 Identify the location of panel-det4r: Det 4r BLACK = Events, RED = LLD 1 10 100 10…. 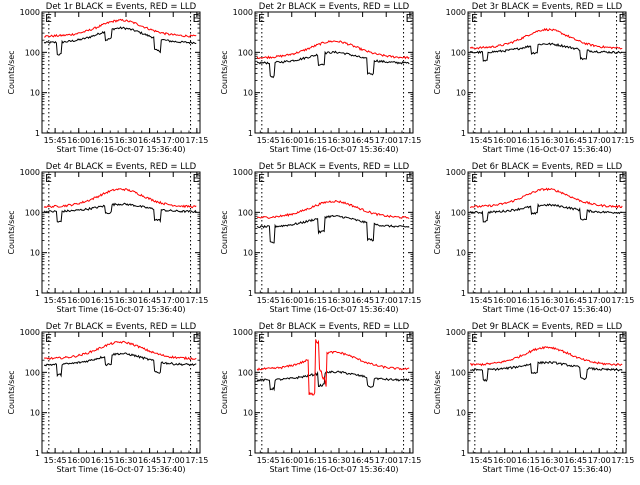
(107, 238).